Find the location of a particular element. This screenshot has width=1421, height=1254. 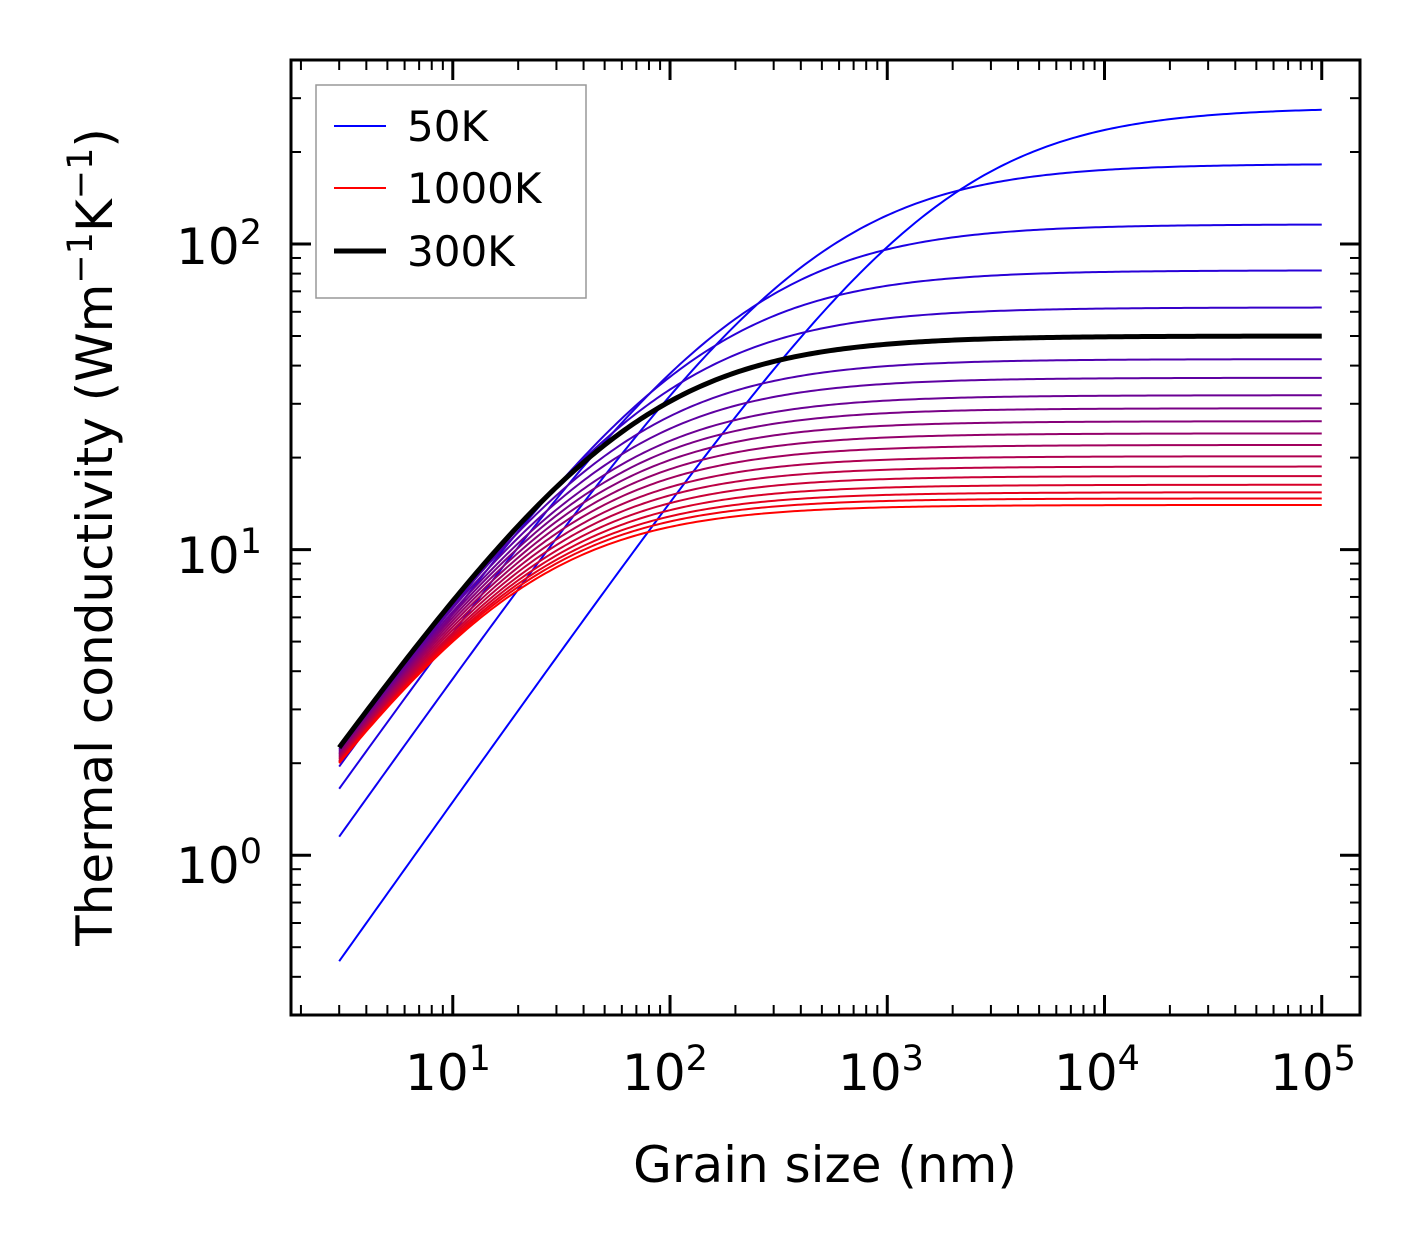

y-tick-label: 101 is located at coordinates (219, 553).